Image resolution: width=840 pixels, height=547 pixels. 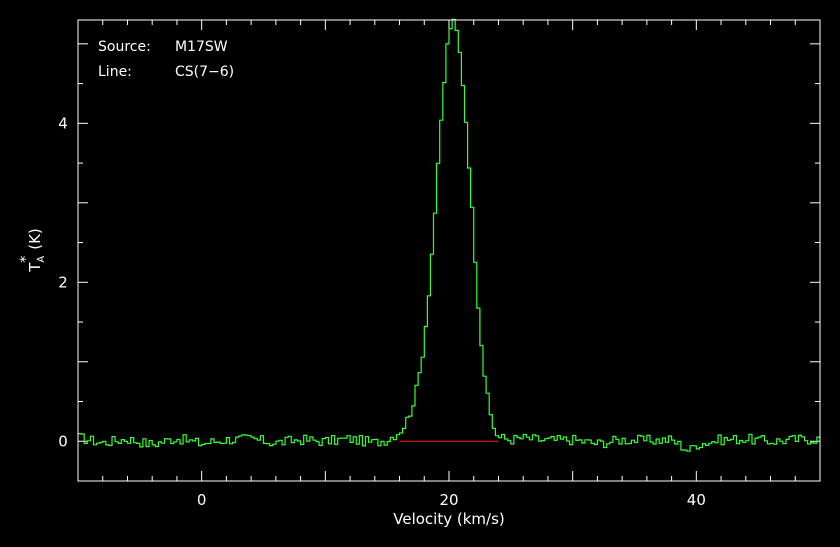 I want to click on source-label: Source:, so click(x=124, y=47).